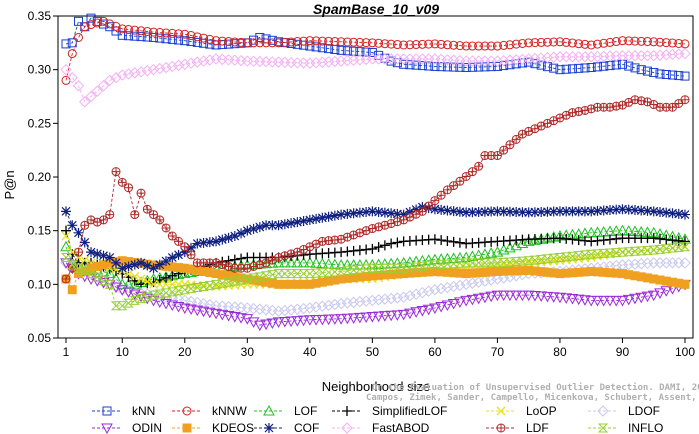 This screenshot has height=434, width=699. I want to click on y-tick-label: 0.25, so click(40, 123).